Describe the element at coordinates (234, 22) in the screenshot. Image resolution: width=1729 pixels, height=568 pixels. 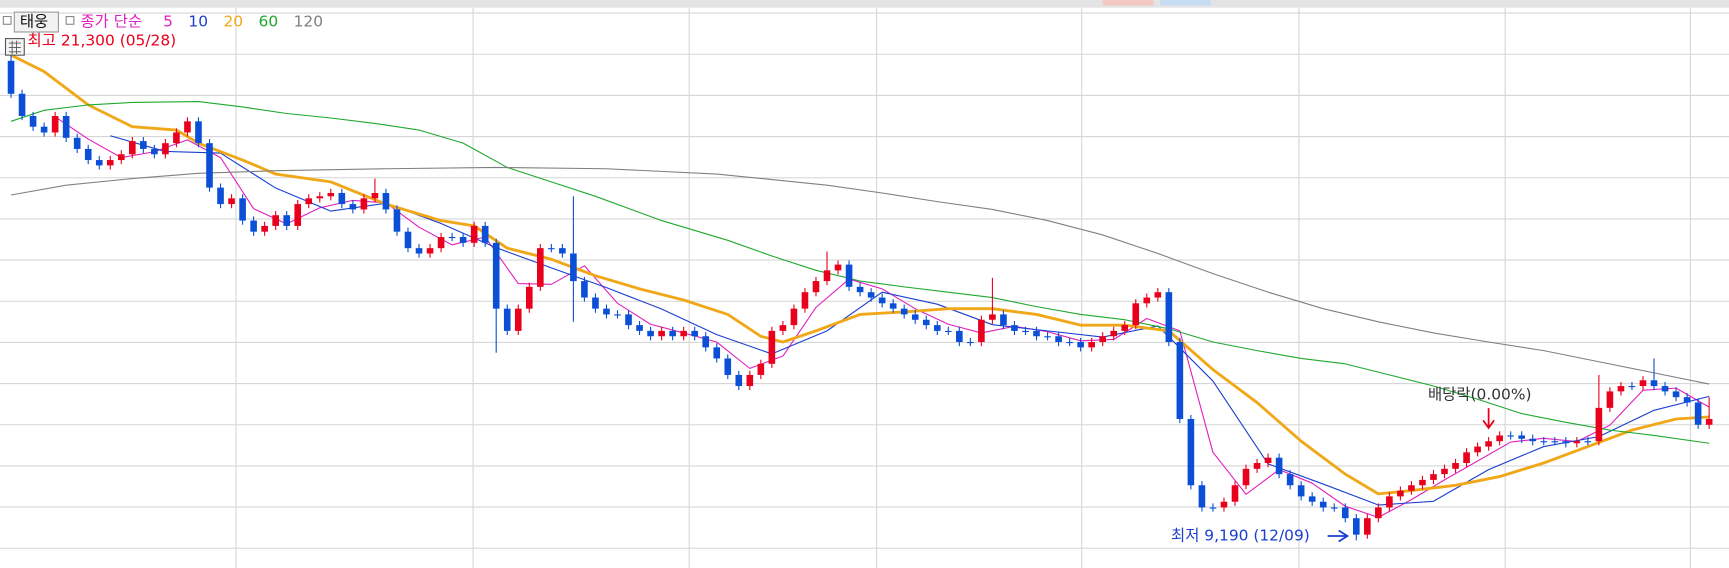
I see `legend-entry: 20` at that location.